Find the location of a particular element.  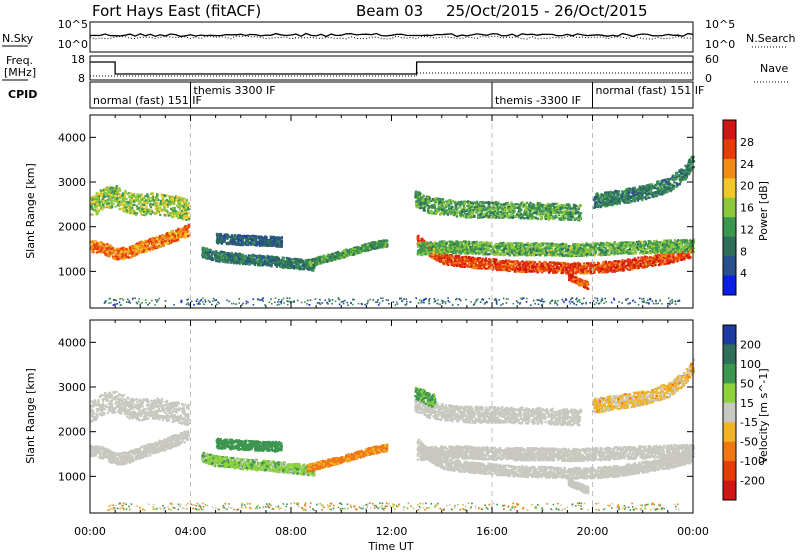

freq-left-tick-top: 18 is located at coordinates (78, 59).